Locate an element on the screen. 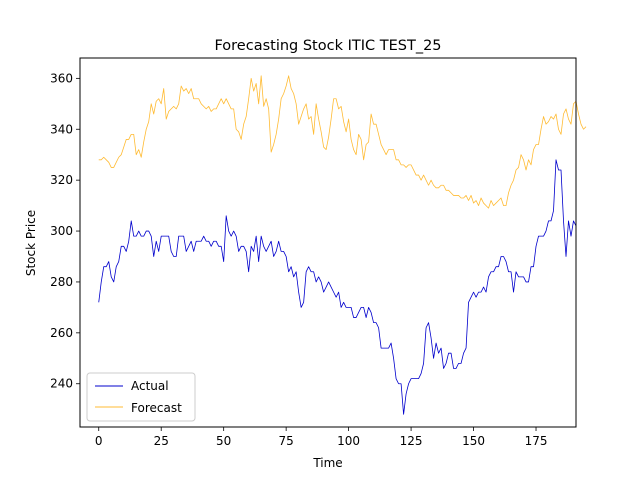 The image size is (640, 480). x-tick-label: 175 is located at coordinates (536, 441).